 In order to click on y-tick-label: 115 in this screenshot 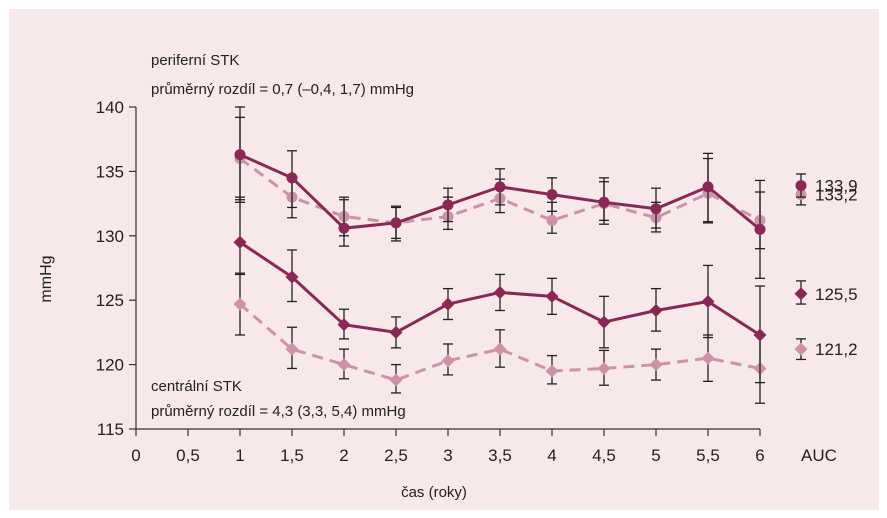, I will do `click(110, 429)`.